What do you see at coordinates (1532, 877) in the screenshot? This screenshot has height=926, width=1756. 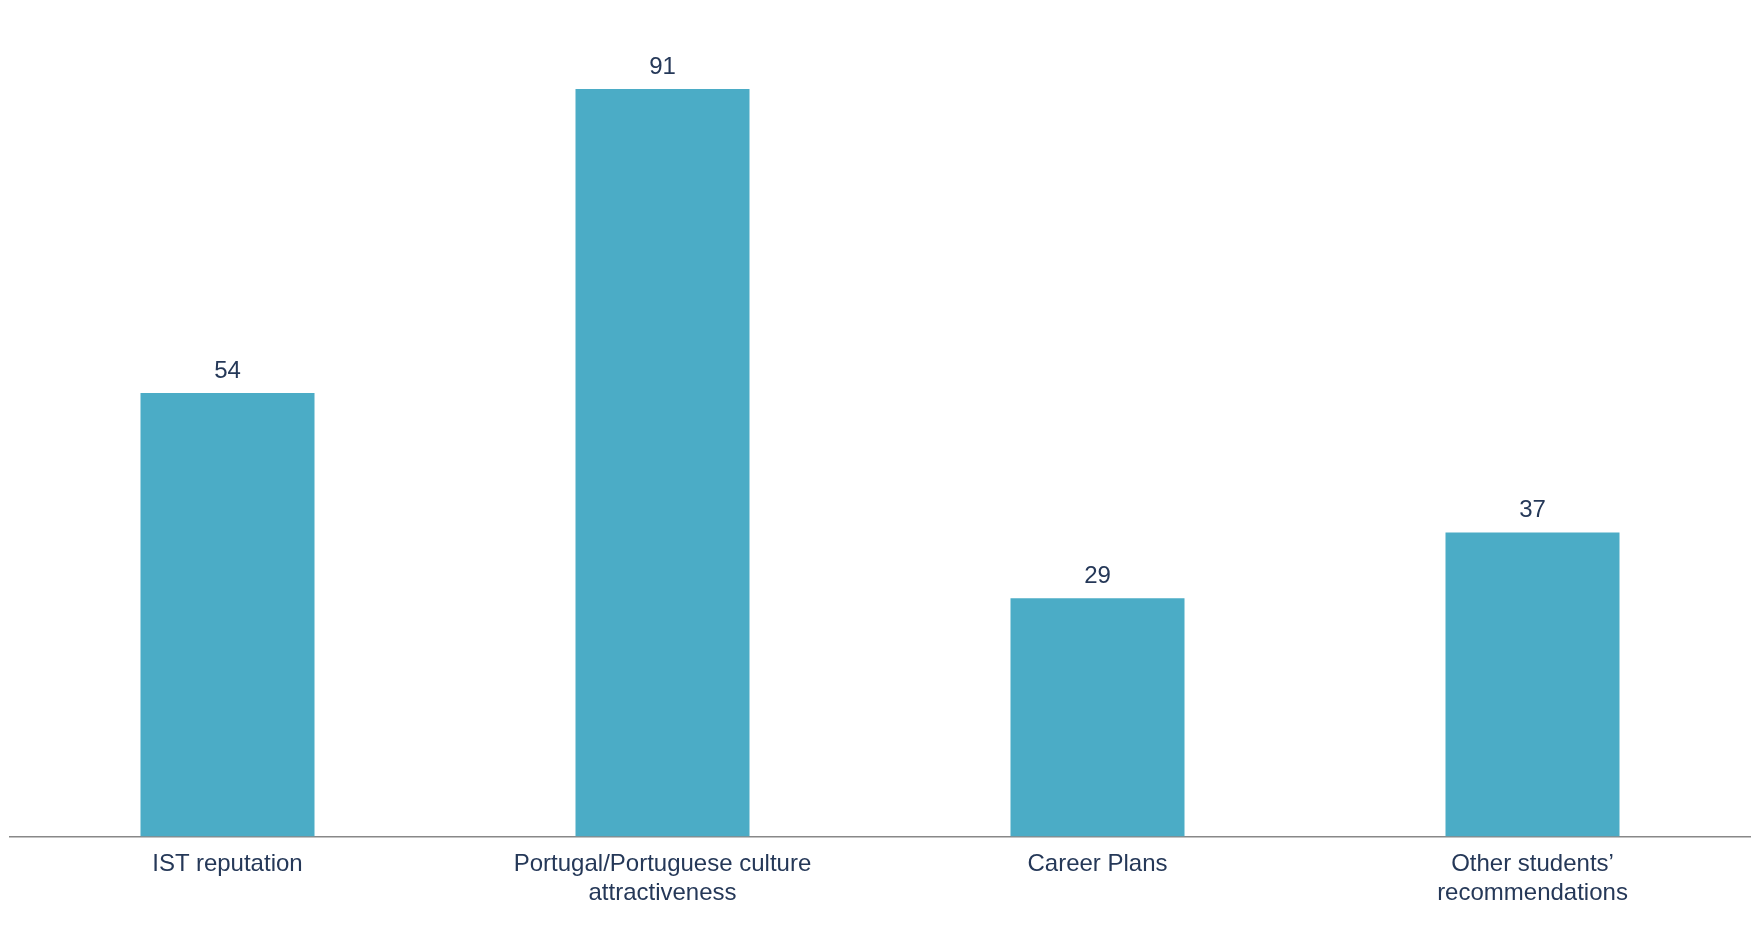 I see `x-tick-label: Other students’ recommendations` at bounding box center [1532, 877].